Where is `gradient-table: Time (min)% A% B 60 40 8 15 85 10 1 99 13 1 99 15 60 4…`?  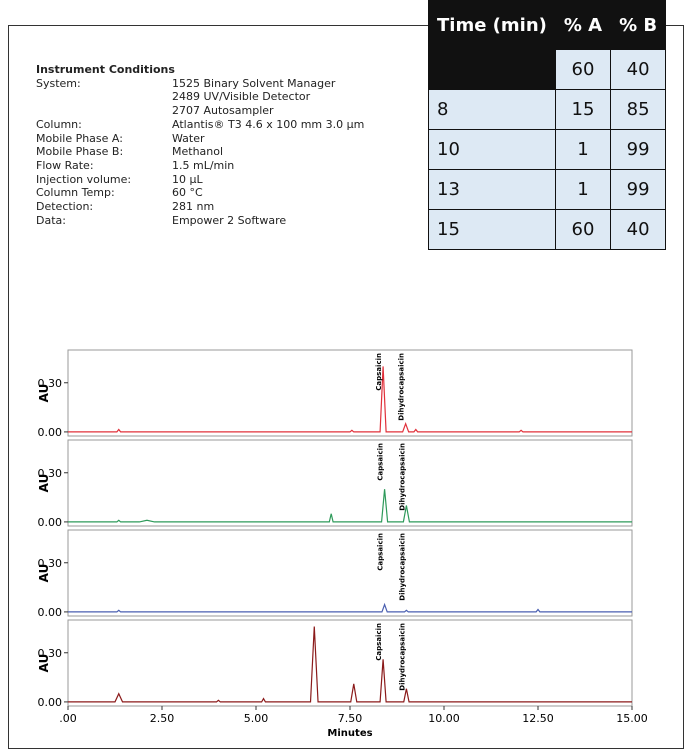 gradient-table: Time (min)% A% B 60 40 8 15 85 10 1 99 13 1 99 15 60 4… is located at coordinates (547, 125).